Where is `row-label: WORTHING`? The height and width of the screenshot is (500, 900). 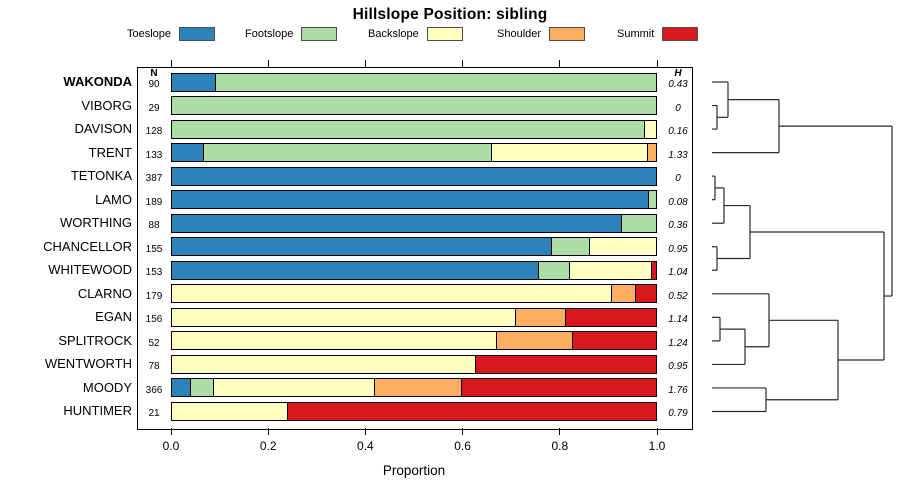
row-label: WORTHING is located at coordinates (96, 223).